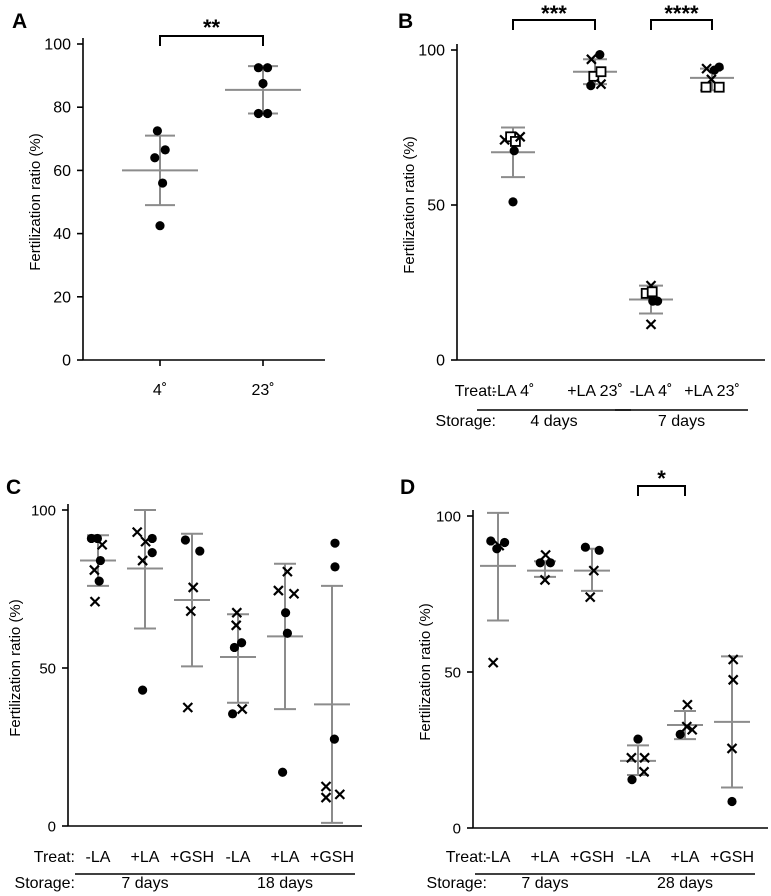  Describe the element at coordinates (285, 883) in the screenshot. I see `storage-label: 18 days` at that location.